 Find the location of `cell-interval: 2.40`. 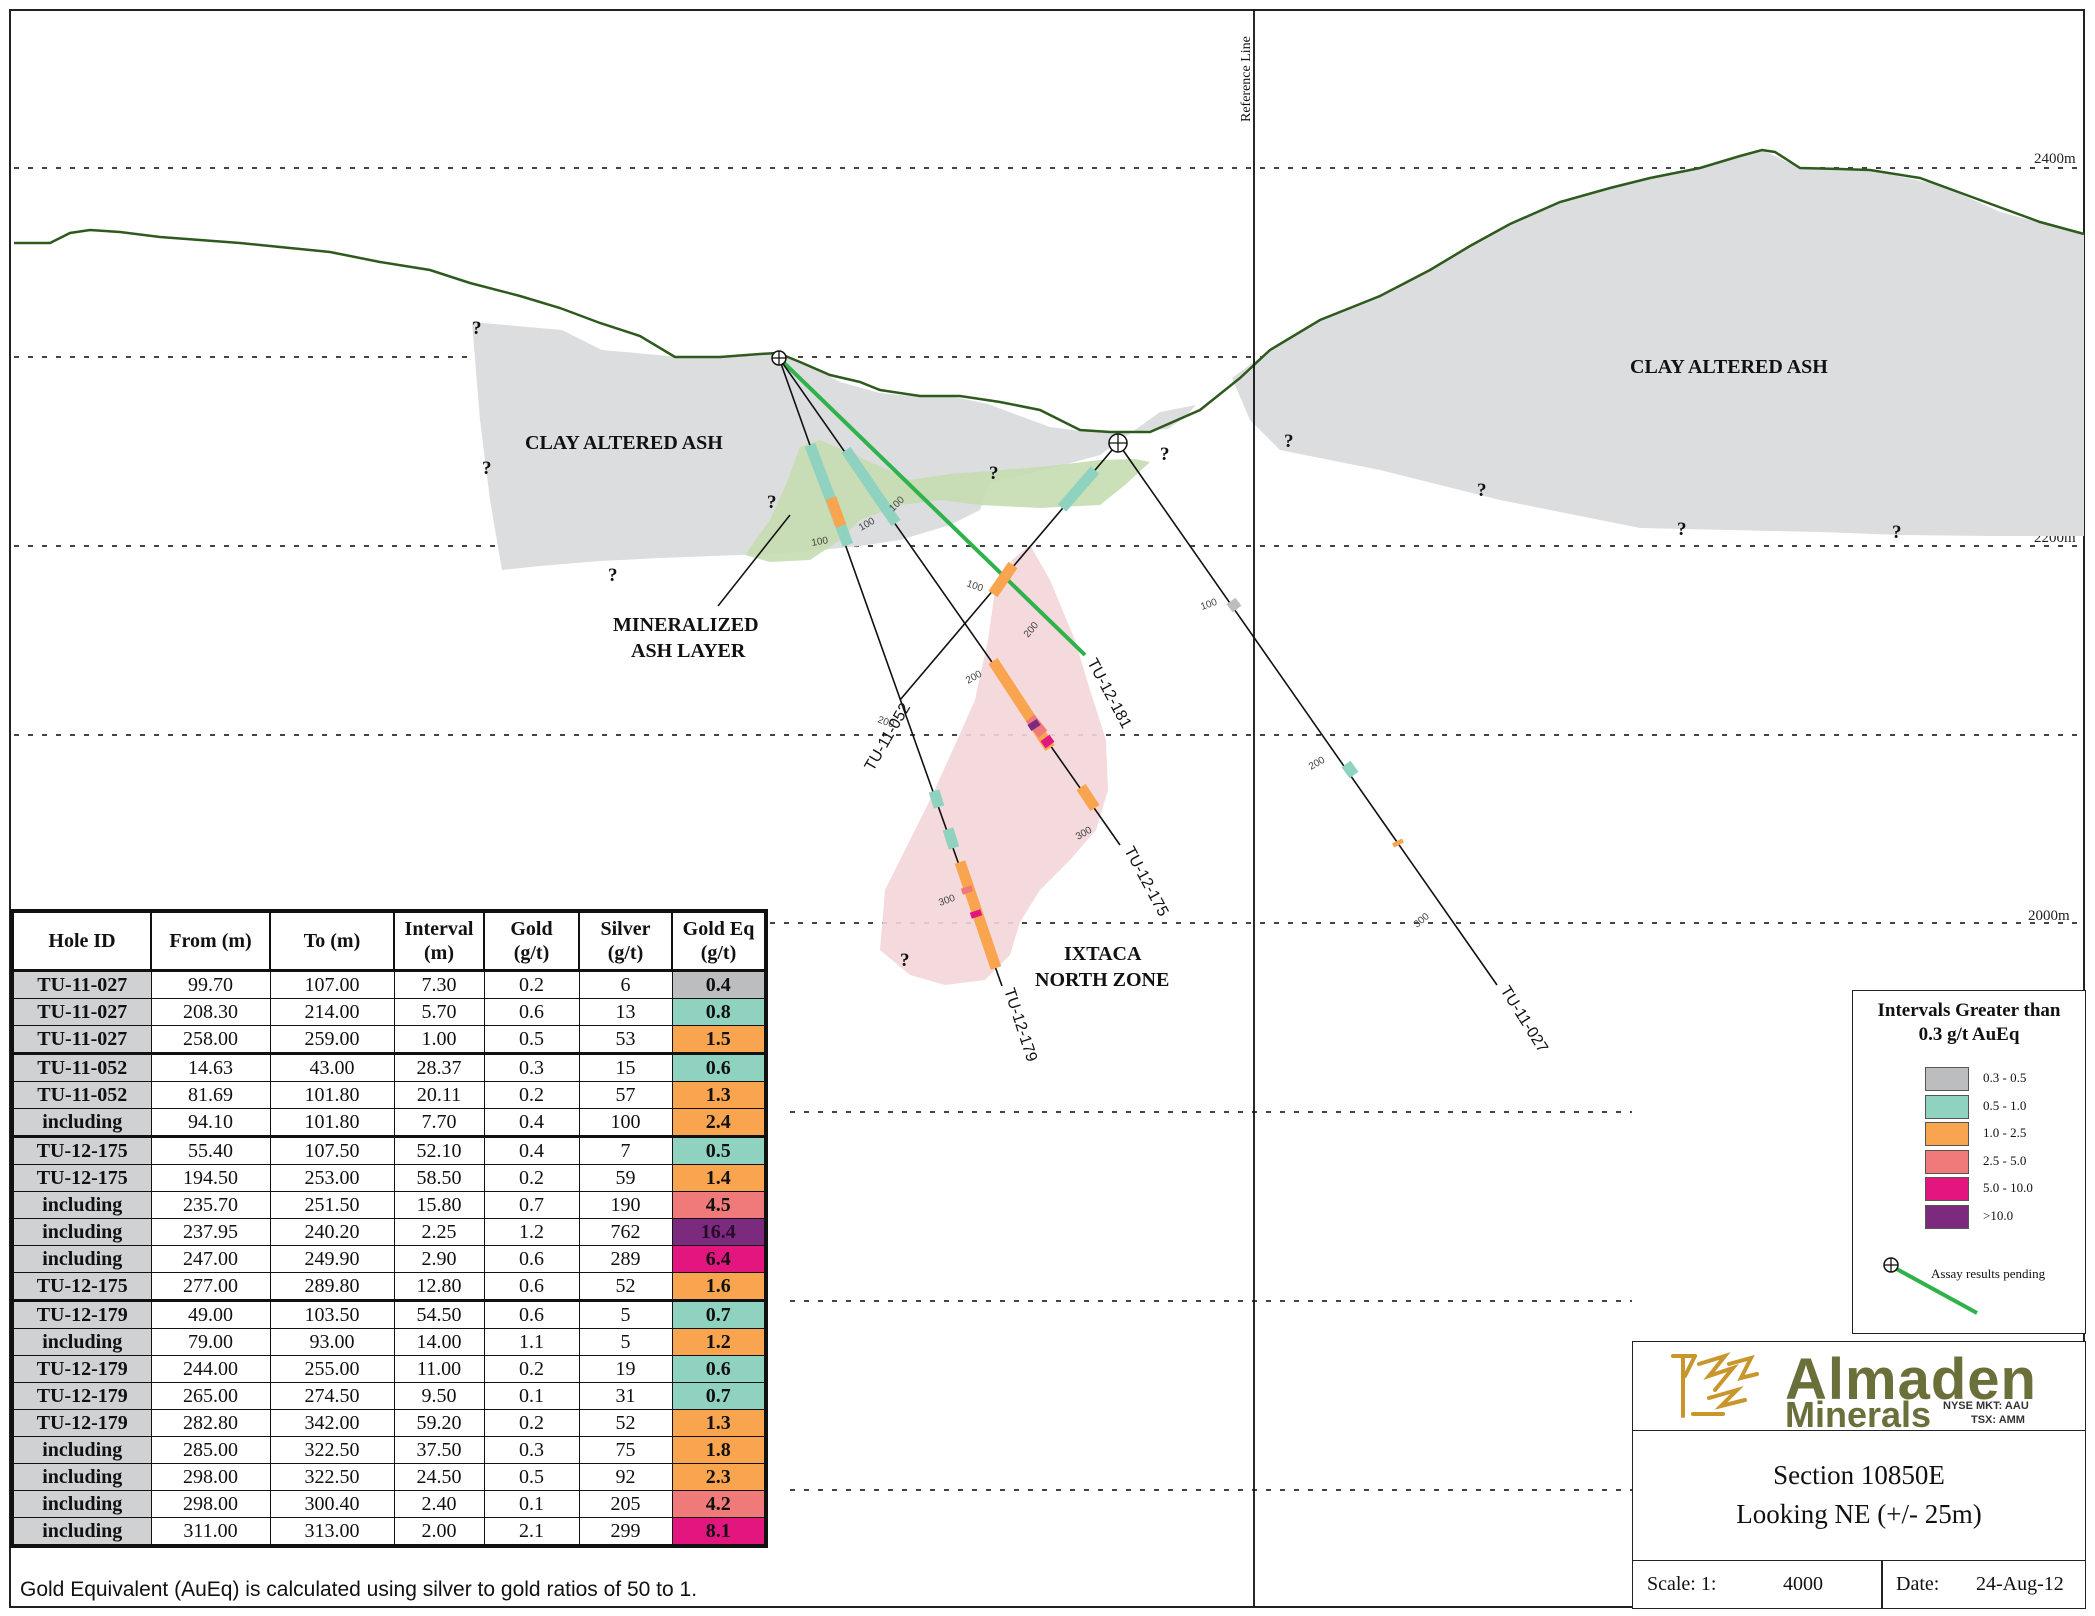

cell-interval: 2.40 is located at coordinates (439, 1504).